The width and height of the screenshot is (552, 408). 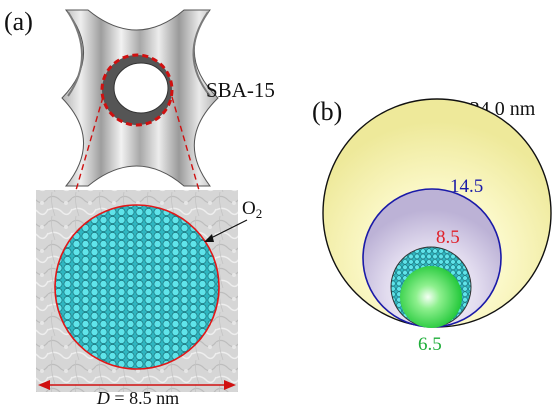 I want to click on o2-label: O2, so click(x=252, y=209).